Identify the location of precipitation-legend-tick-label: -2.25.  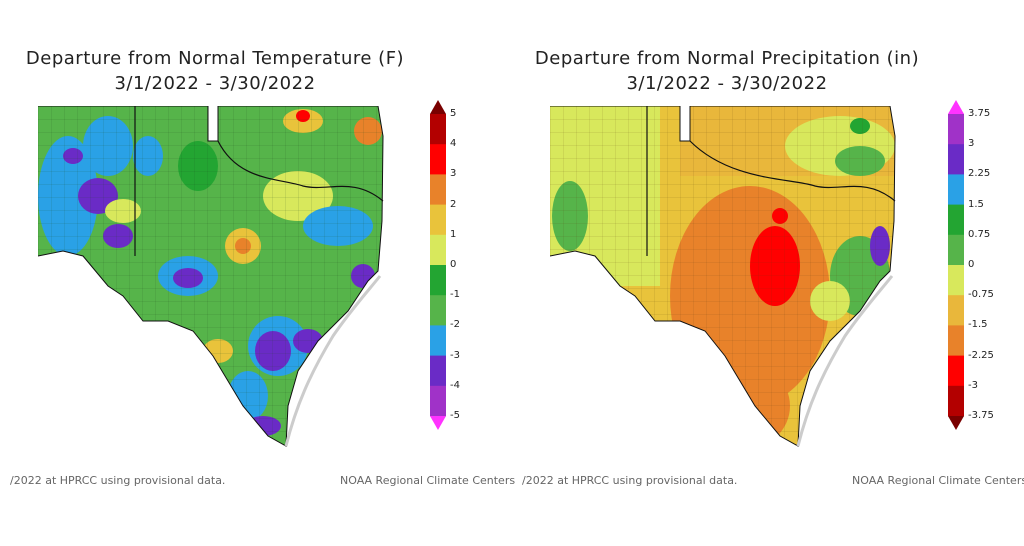
(981, 355).